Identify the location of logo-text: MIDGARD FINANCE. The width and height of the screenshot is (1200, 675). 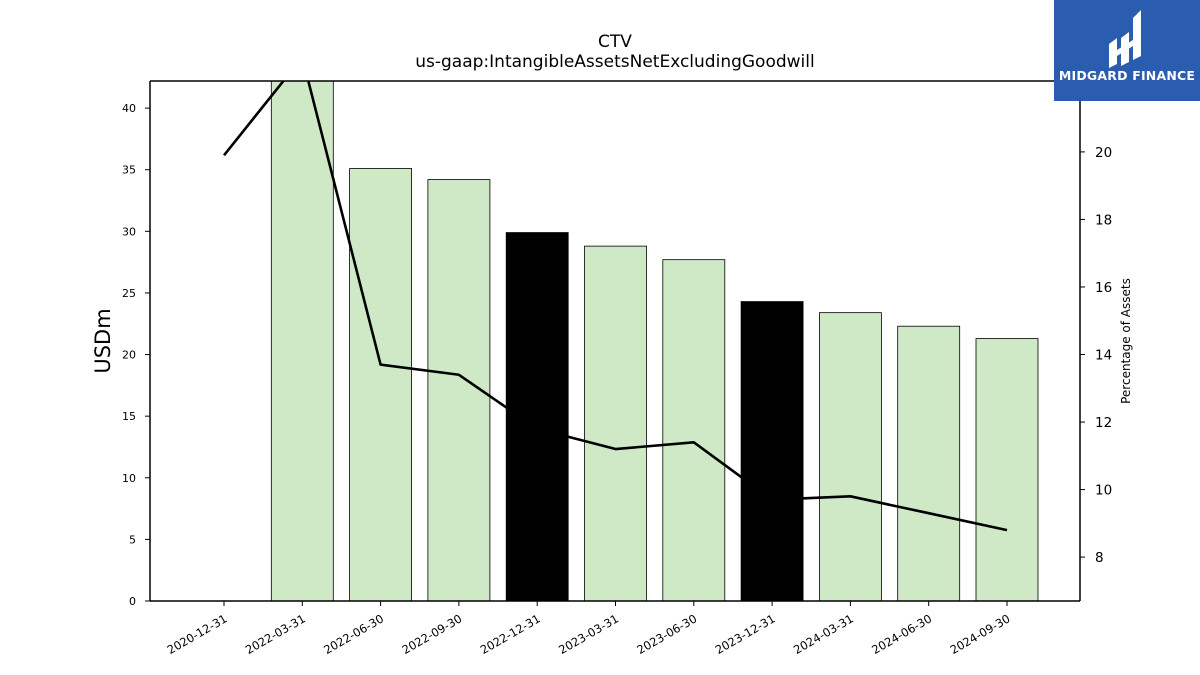
(1127, 75).